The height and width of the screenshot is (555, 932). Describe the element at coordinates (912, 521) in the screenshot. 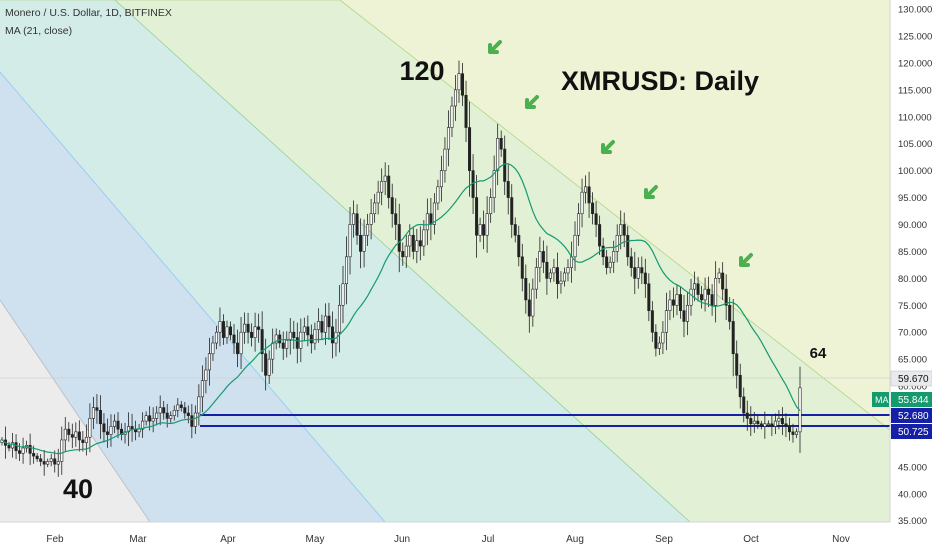

I see `y-tick-label: 35.000` at that location.